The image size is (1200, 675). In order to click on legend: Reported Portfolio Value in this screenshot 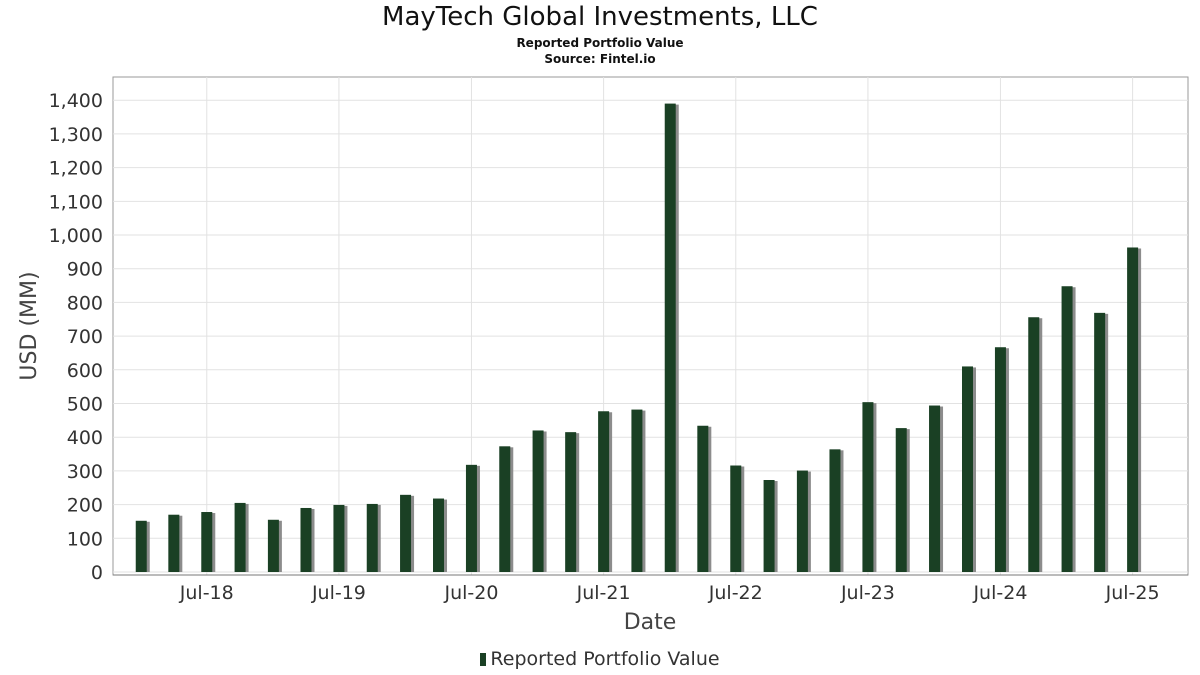, I will do `click(600, 659)`.